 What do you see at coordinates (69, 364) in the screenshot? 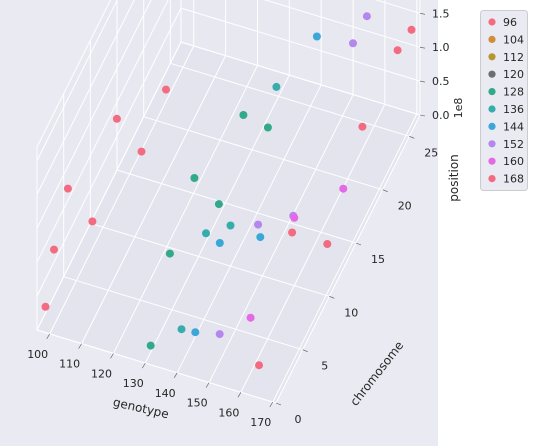
I see `x-tick-label: 110` at bounding box center [69, 364].